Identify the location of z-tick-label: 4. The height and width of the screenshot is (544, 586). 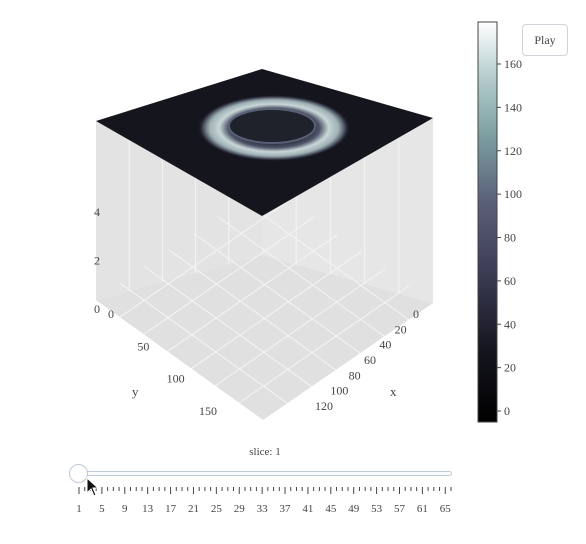
(97, 212).